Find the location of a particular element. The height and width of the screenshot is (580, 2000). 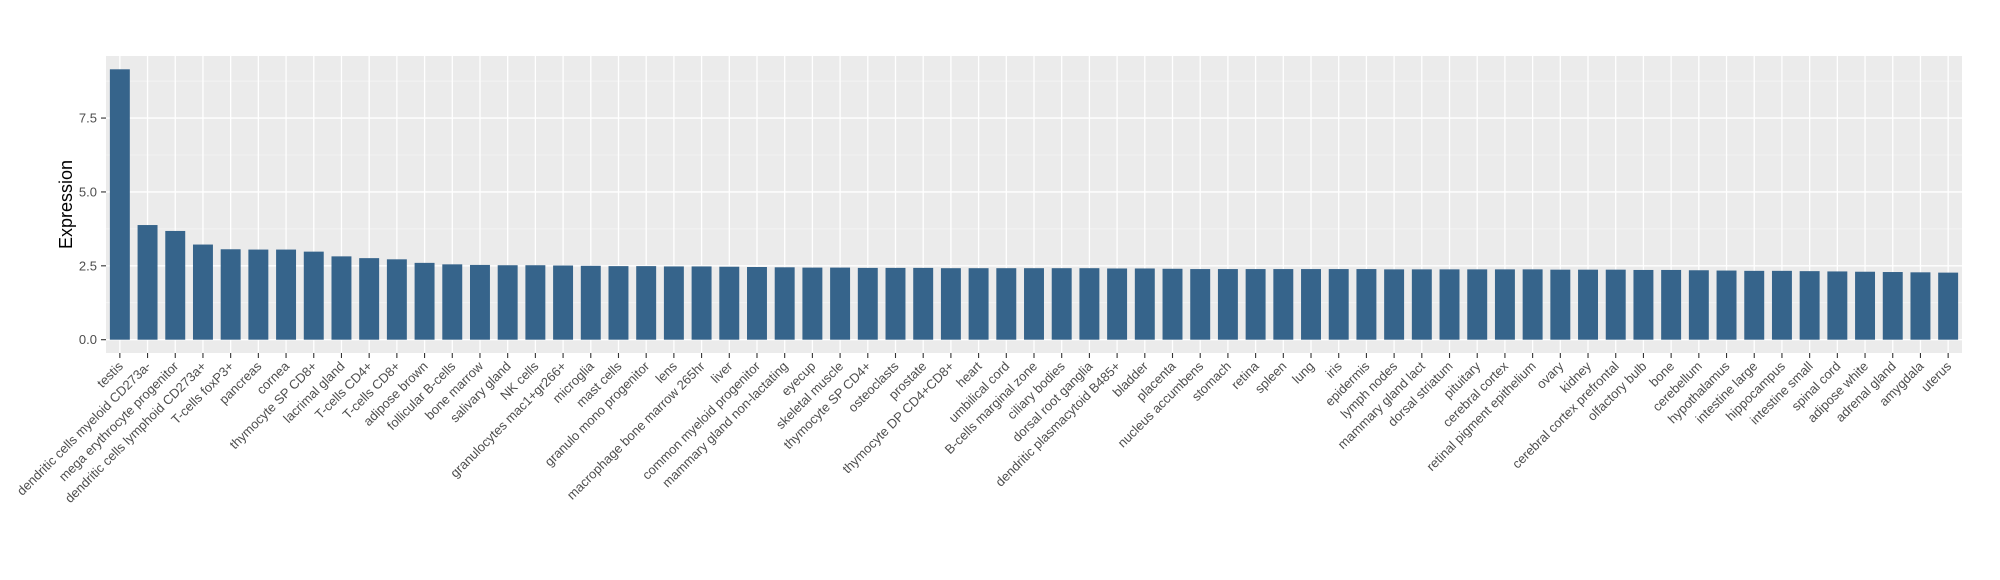

y-tick-label: 0.0 is located at coordinates (88, 339).